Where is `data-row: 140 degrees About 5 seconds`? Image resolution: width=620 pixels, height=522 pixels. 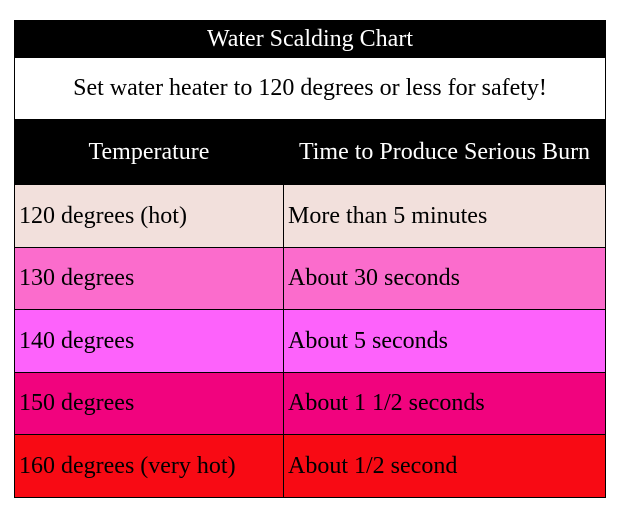 data-row: 140 degrees About 5 seconds is located at coordinates (310, 340).